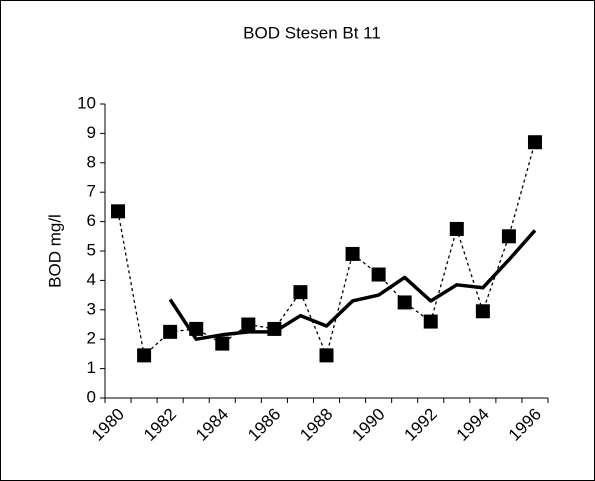  I want to click on y-tick-label: 6, so click(91, 220).